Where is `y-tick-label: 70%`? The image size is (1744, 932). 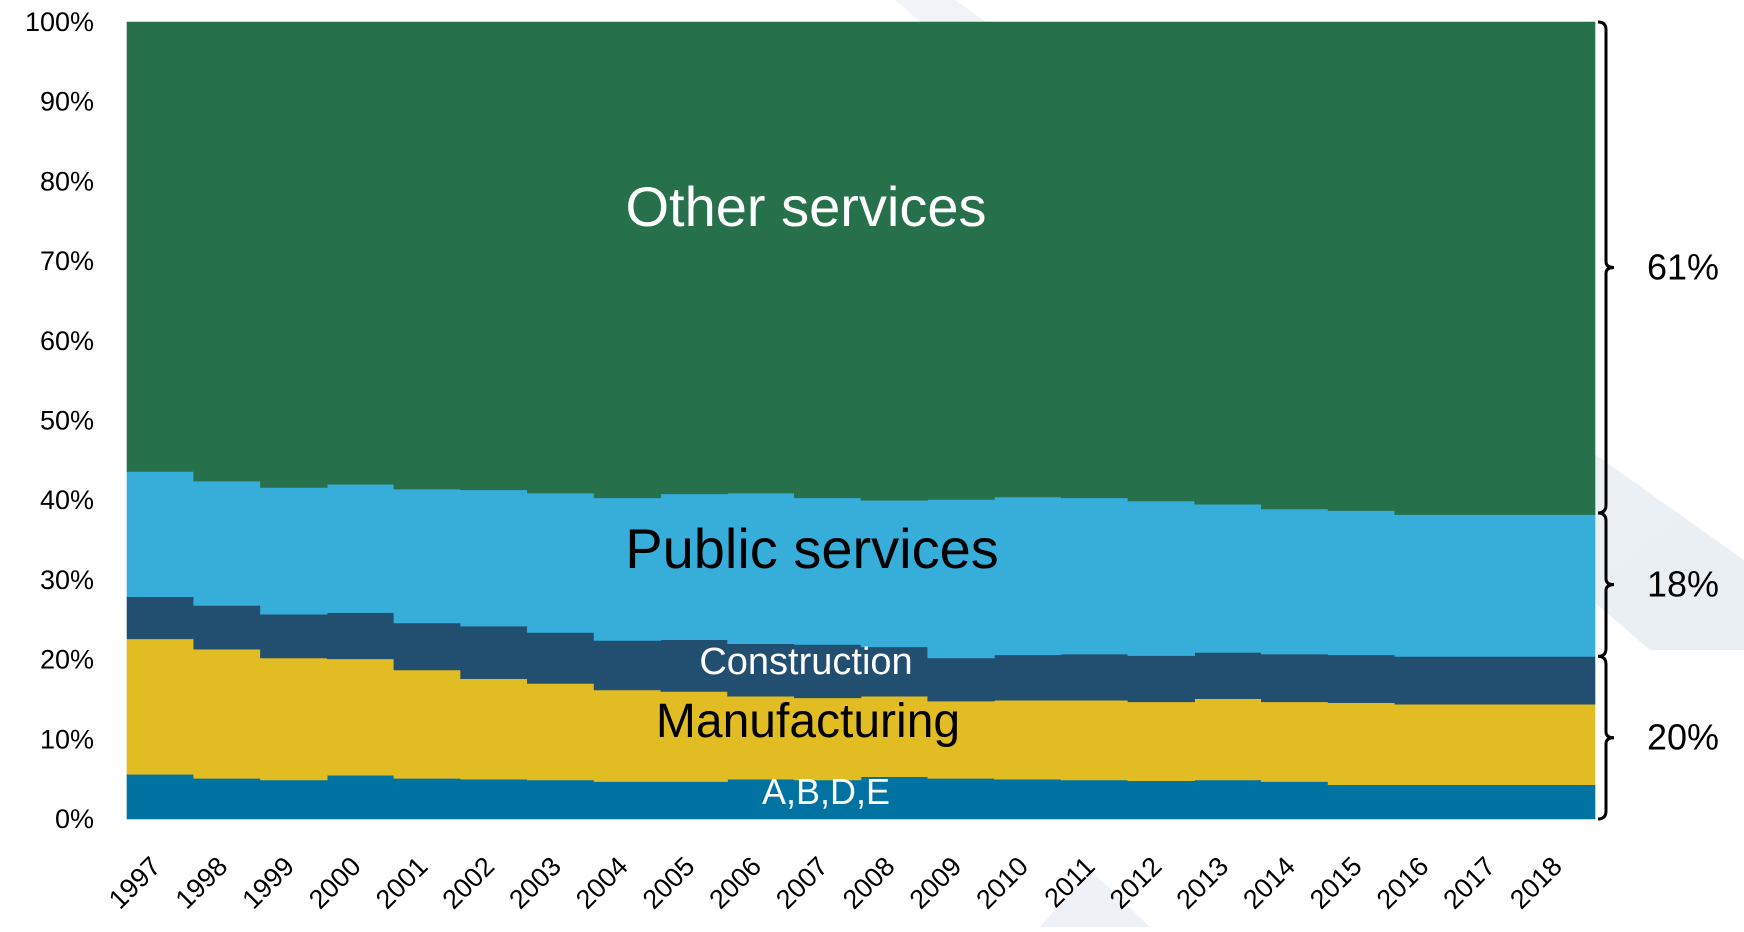 y-tick-label: 70% is located at coordinates (67, 261).